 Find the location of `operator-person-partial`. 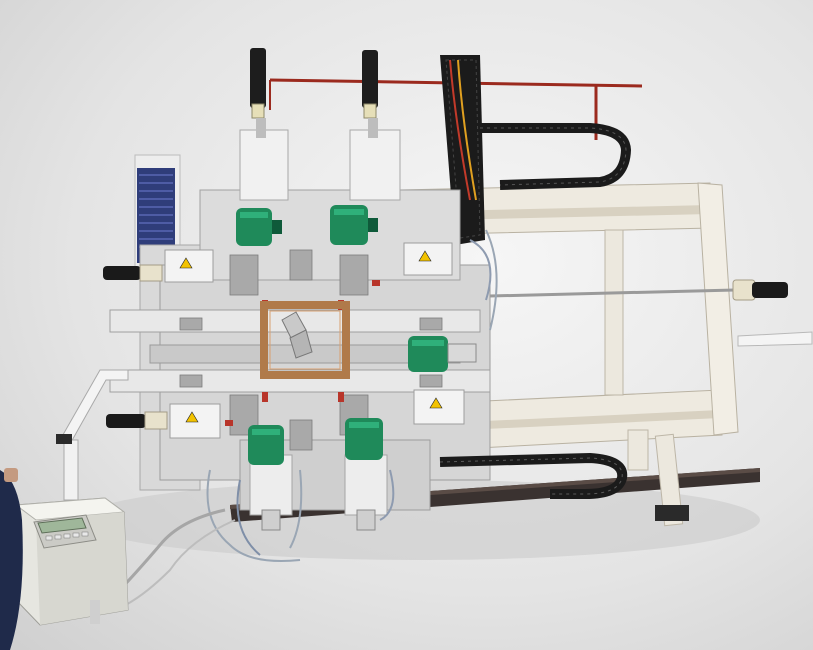

operator-person-partial is located at coordinates (11, 559).